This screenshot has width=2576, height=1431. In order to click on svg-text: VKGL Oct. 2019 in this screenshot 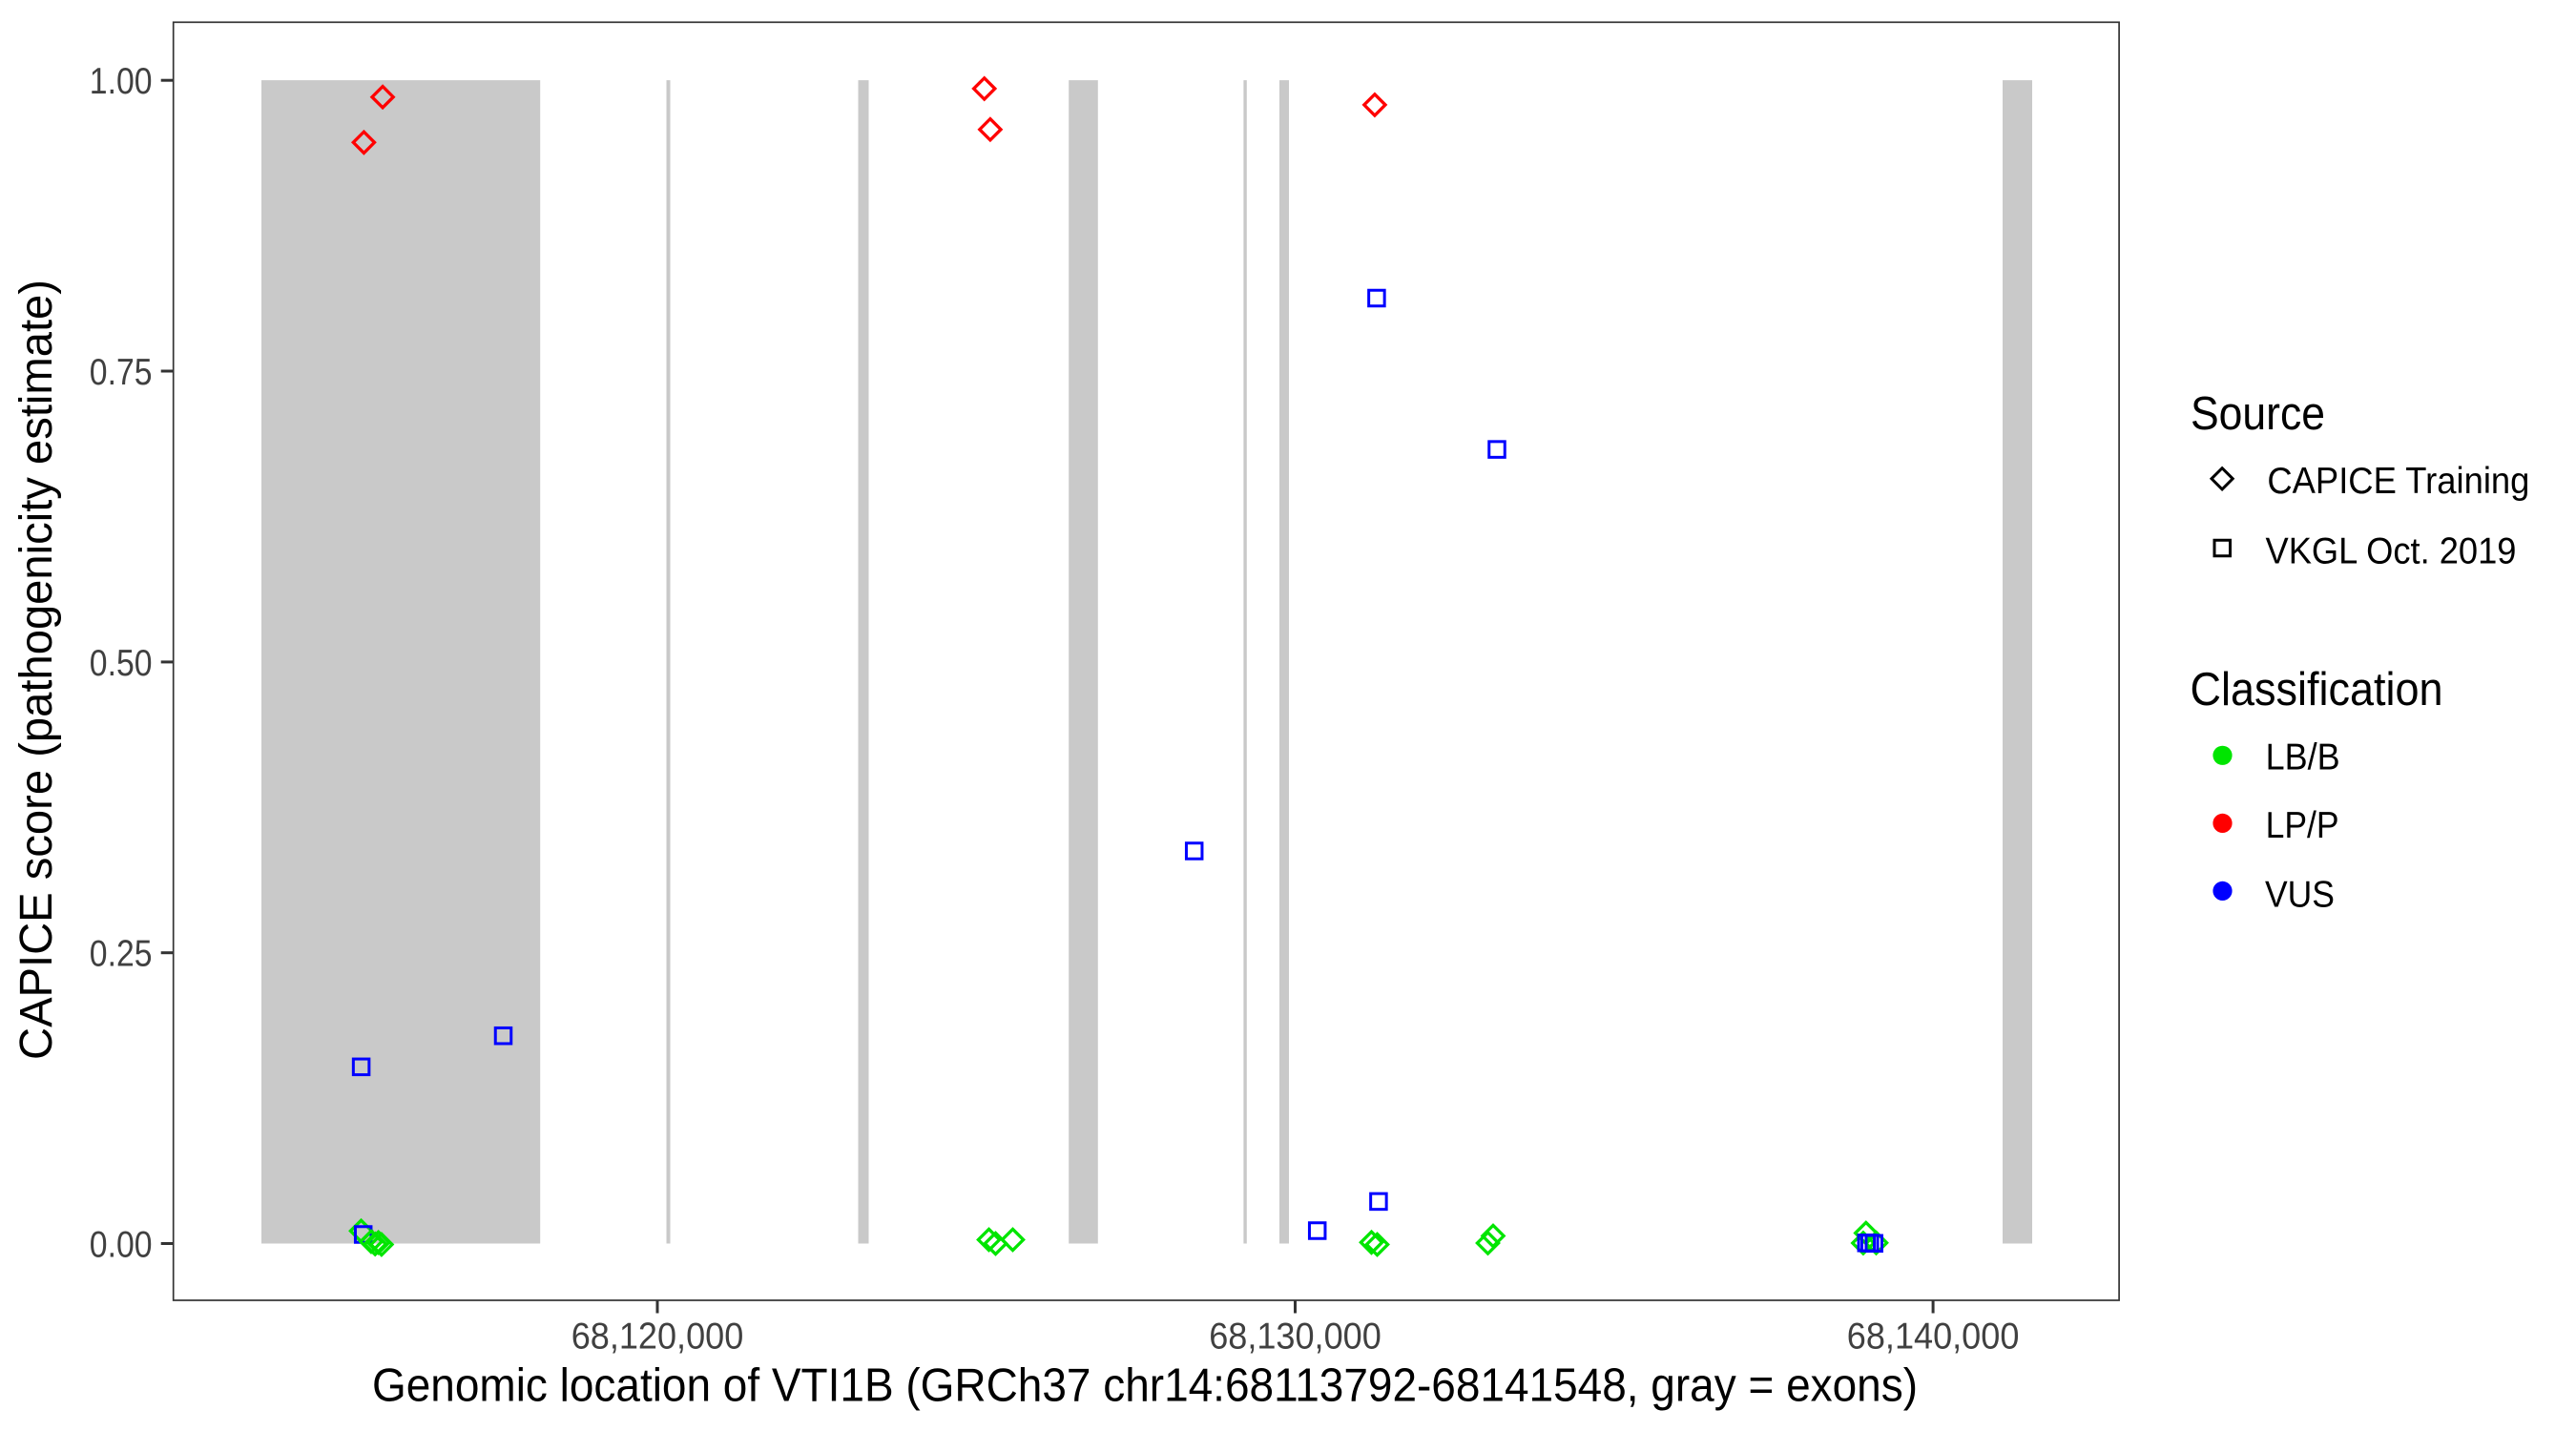, I will do `click(2391, 551)`.